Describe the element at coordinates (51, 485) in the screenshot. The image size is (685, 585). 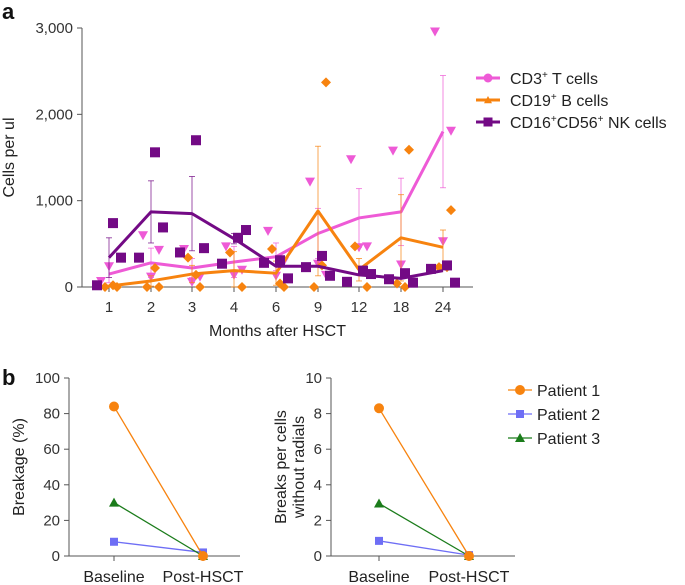
I see `y-tick-label: 40` at that location.